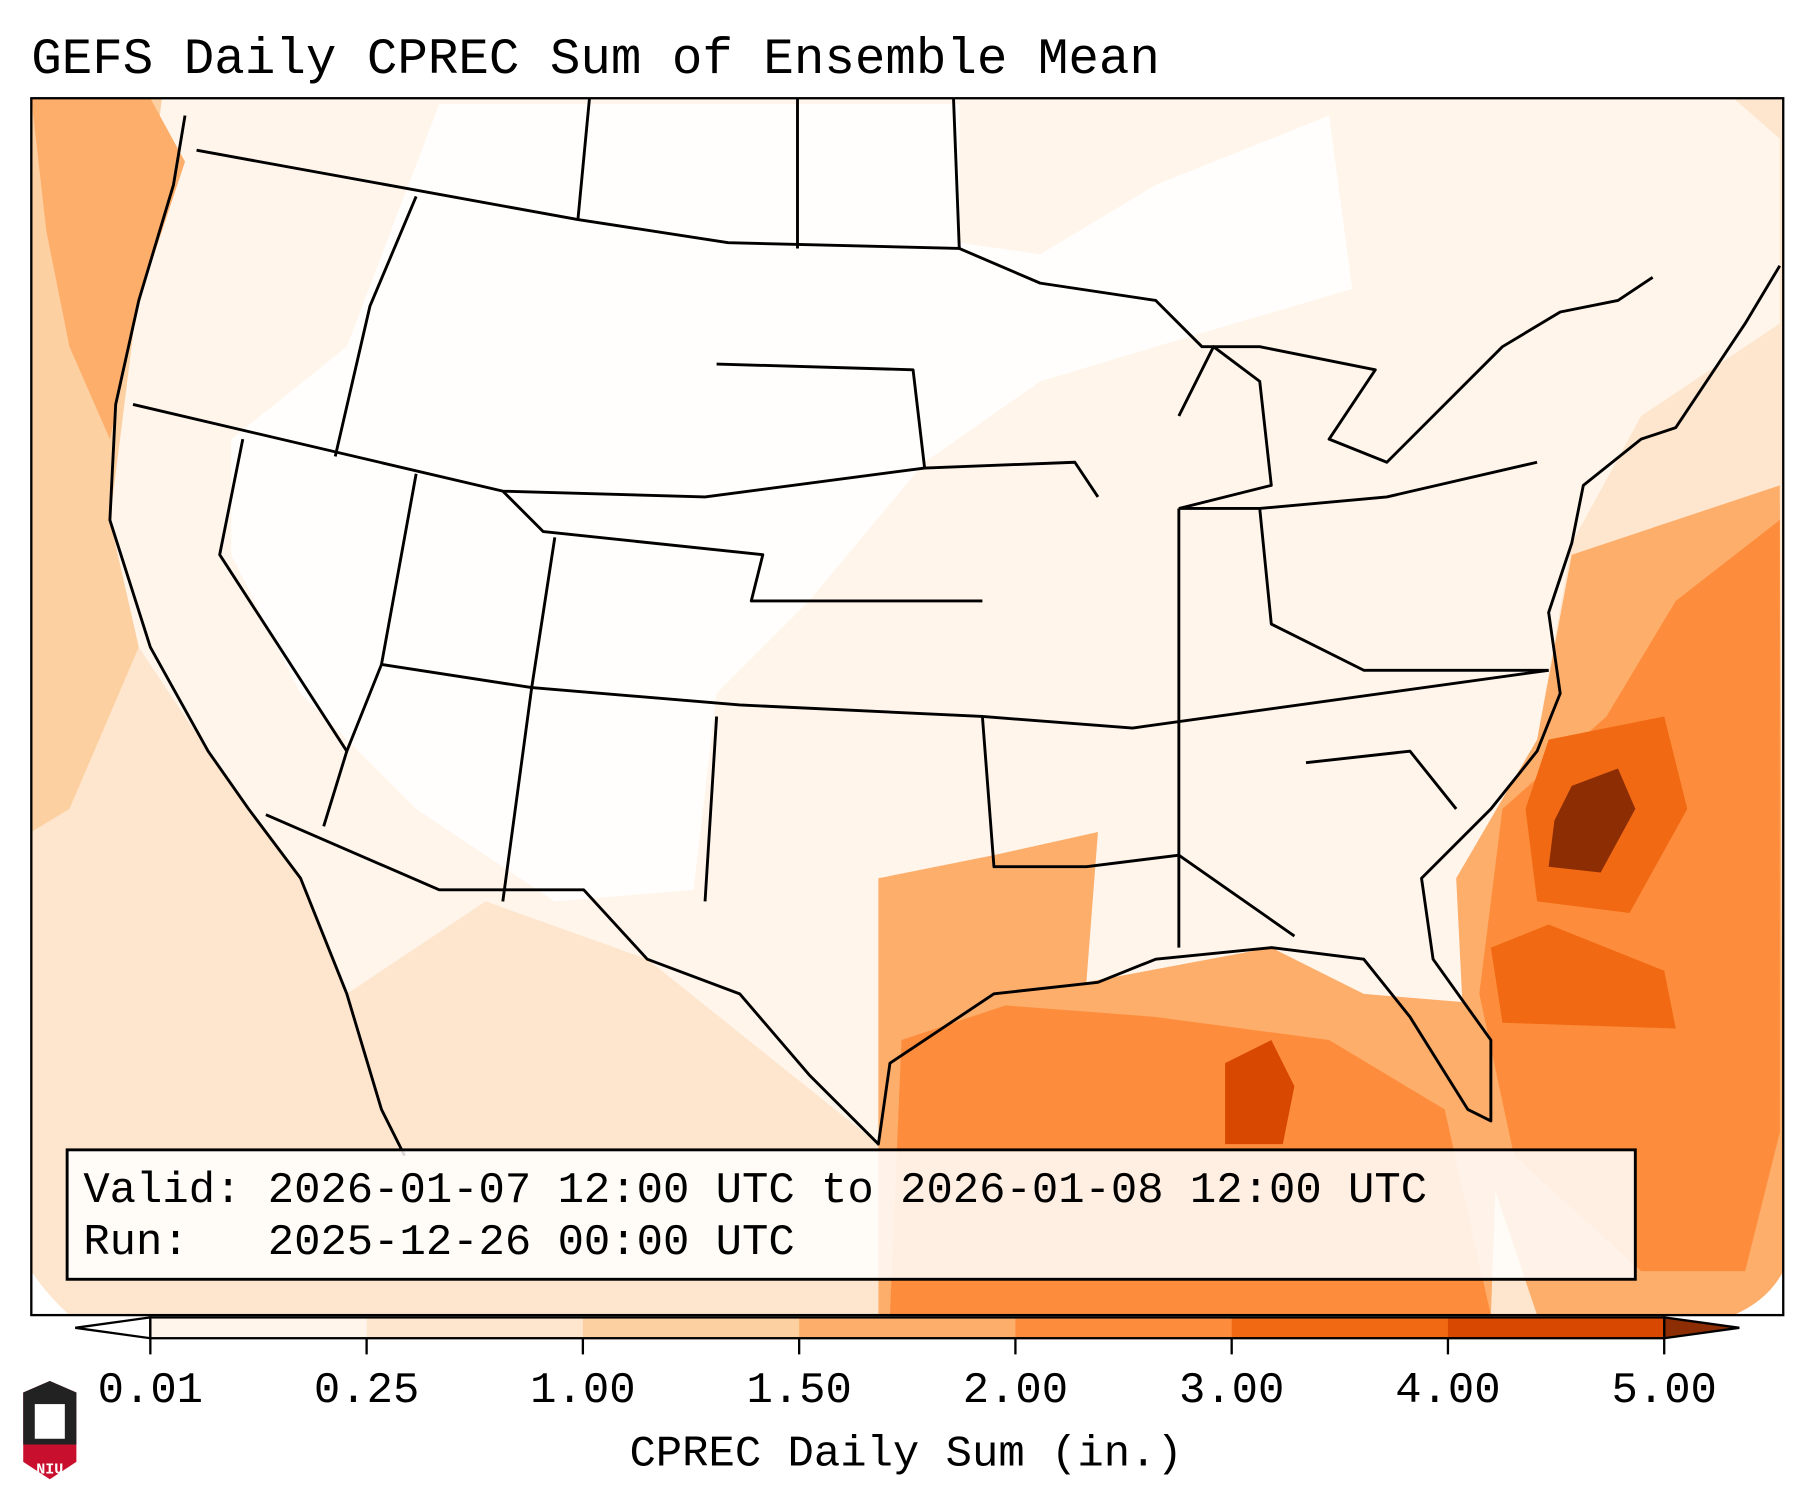 The width and height of the screenshot is (1803, 1500). Describe the element at coordinates (905, 1454) in the screenshot. I see `colorbar-label: CPREC Daily Sum (in.)` at that location.